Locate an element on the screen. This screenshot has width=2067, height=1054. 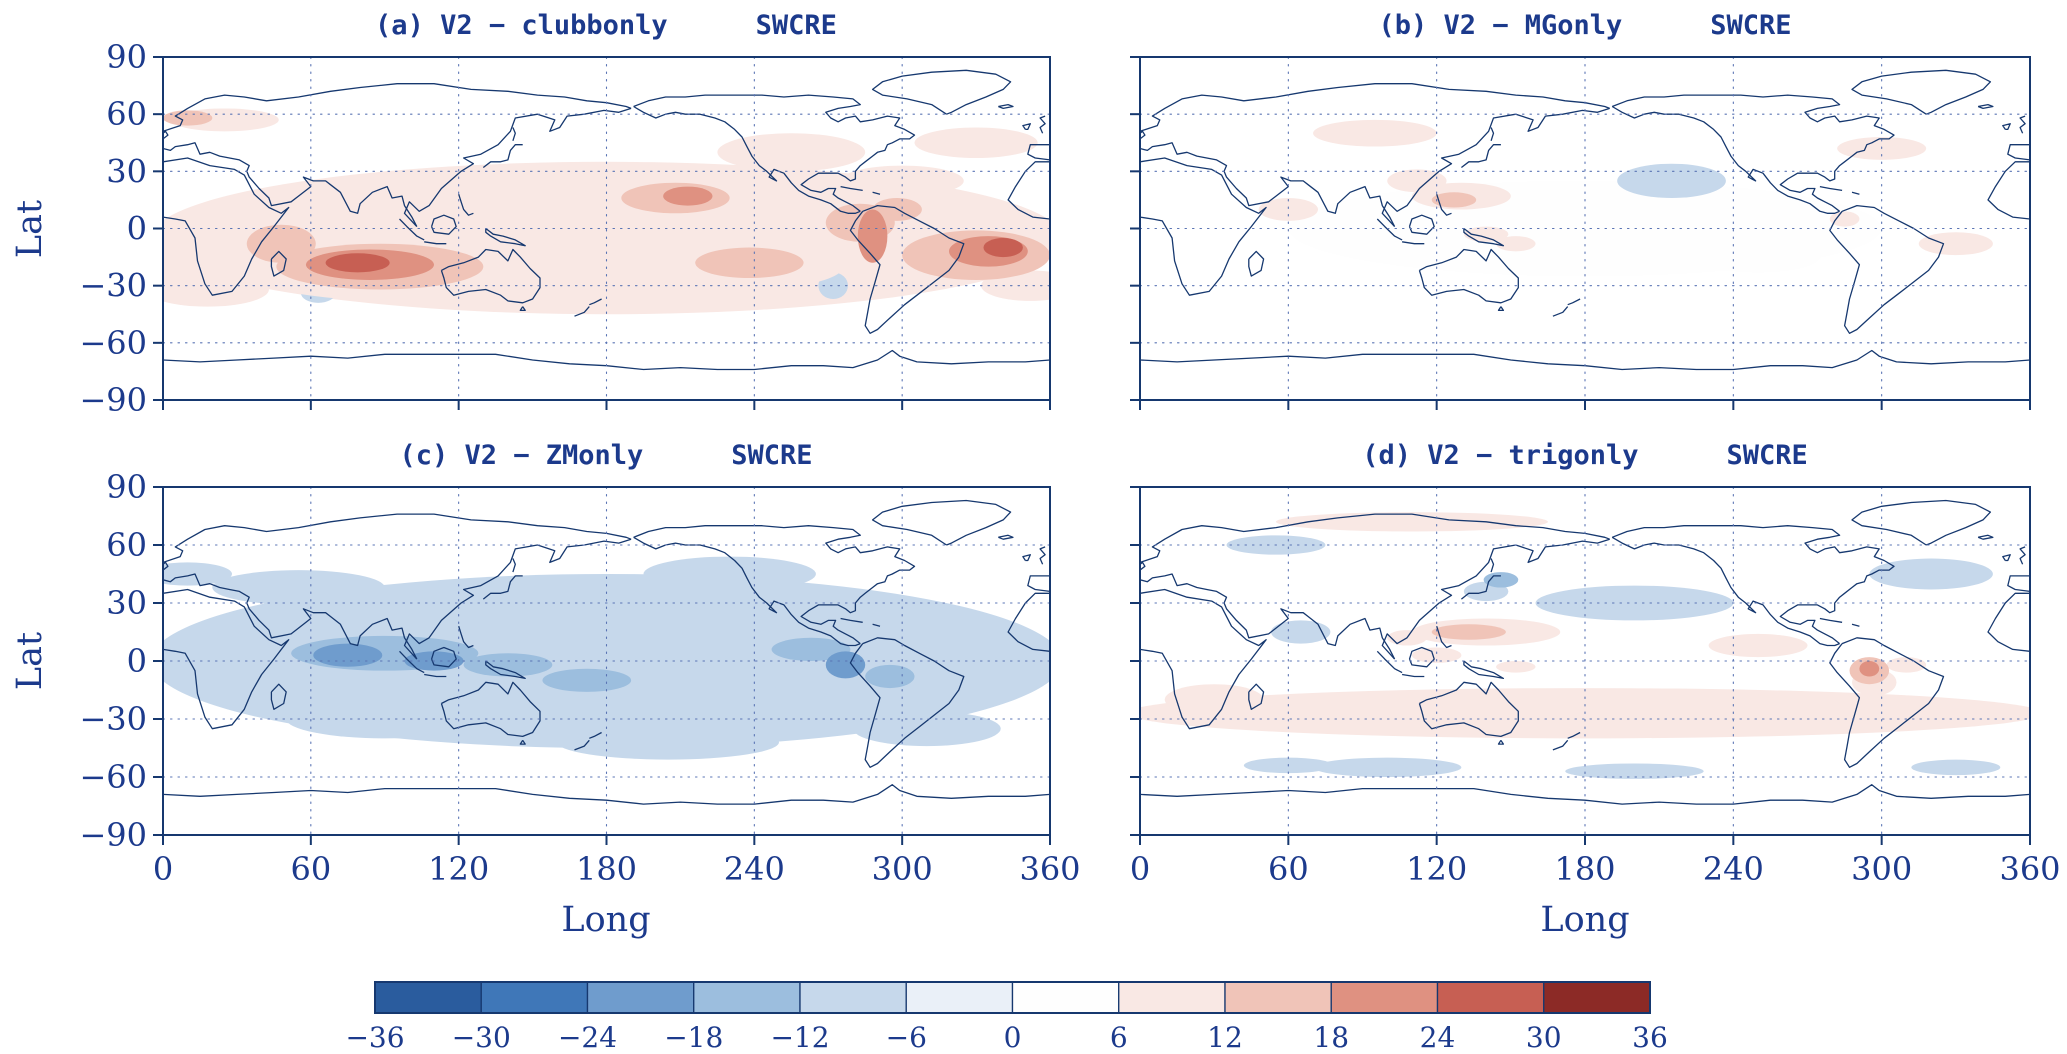
ytick-label: 60 is located at coordinates (126, 545).